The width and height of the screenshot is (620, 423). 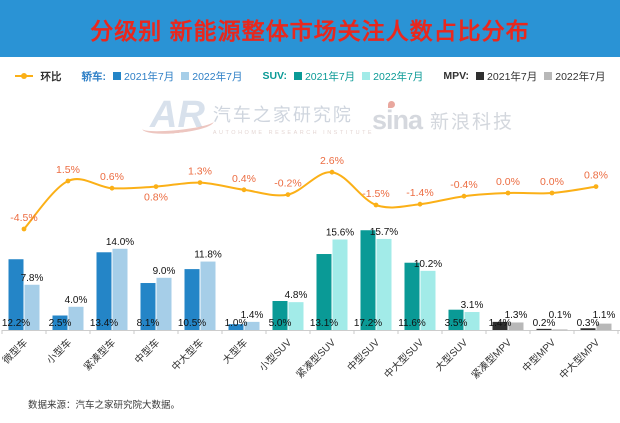 What do you see at coordinates (112, 177) in the screenshot?
I see `trend-label: 0.6%` at bounding box center [112, 177].